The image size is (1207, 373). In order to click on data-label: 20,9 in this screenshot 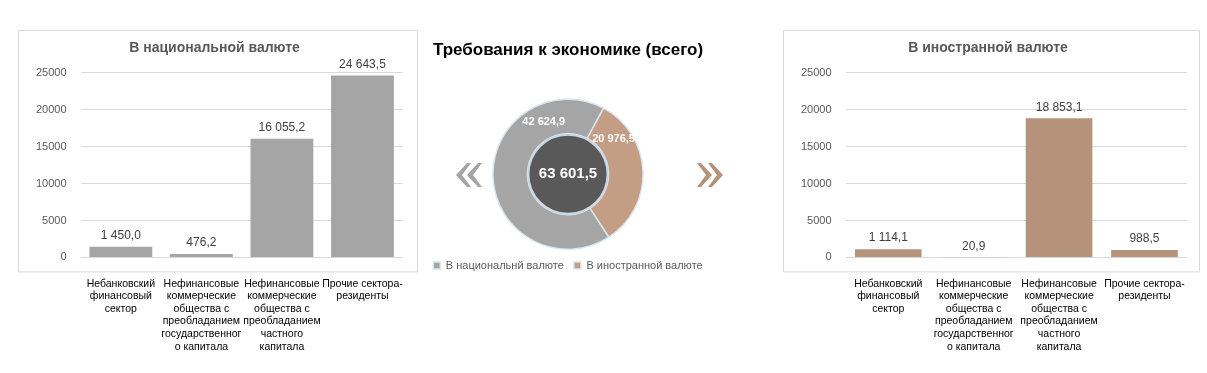, I will do `click(973, 245)`.